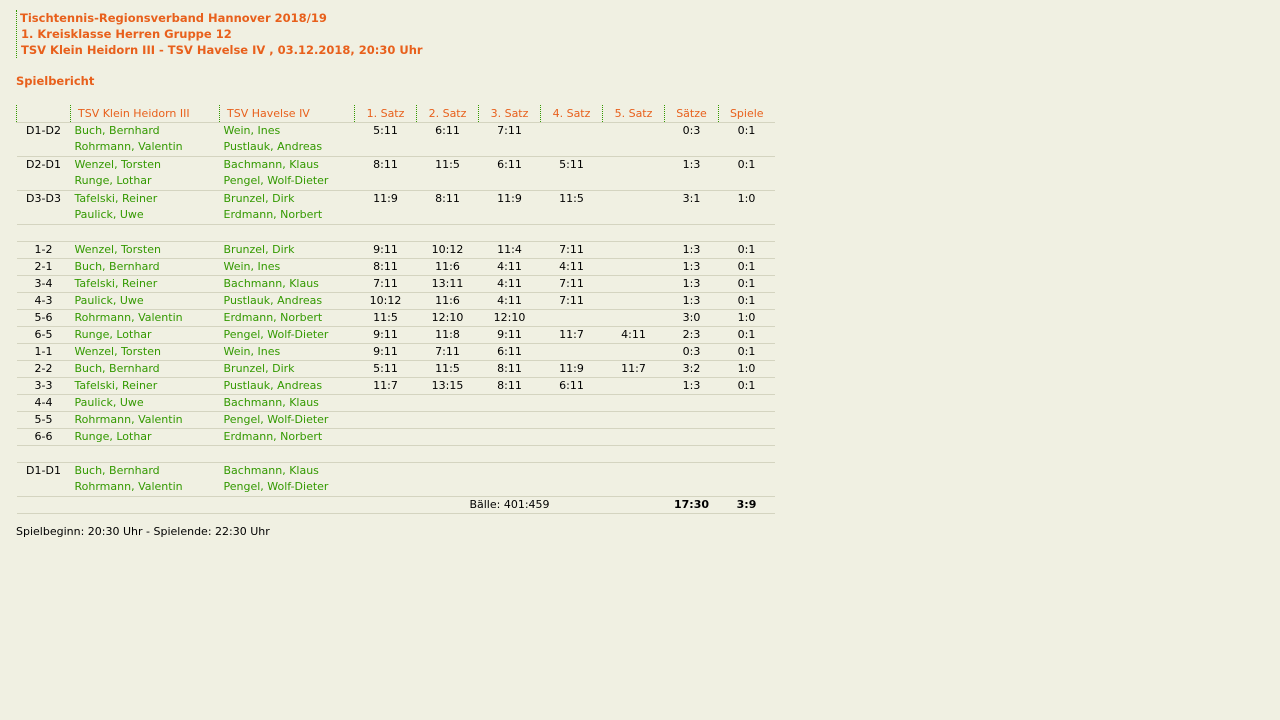  I want to click on away-players-cell: Erdmann, Norbert, so click(287, 437).